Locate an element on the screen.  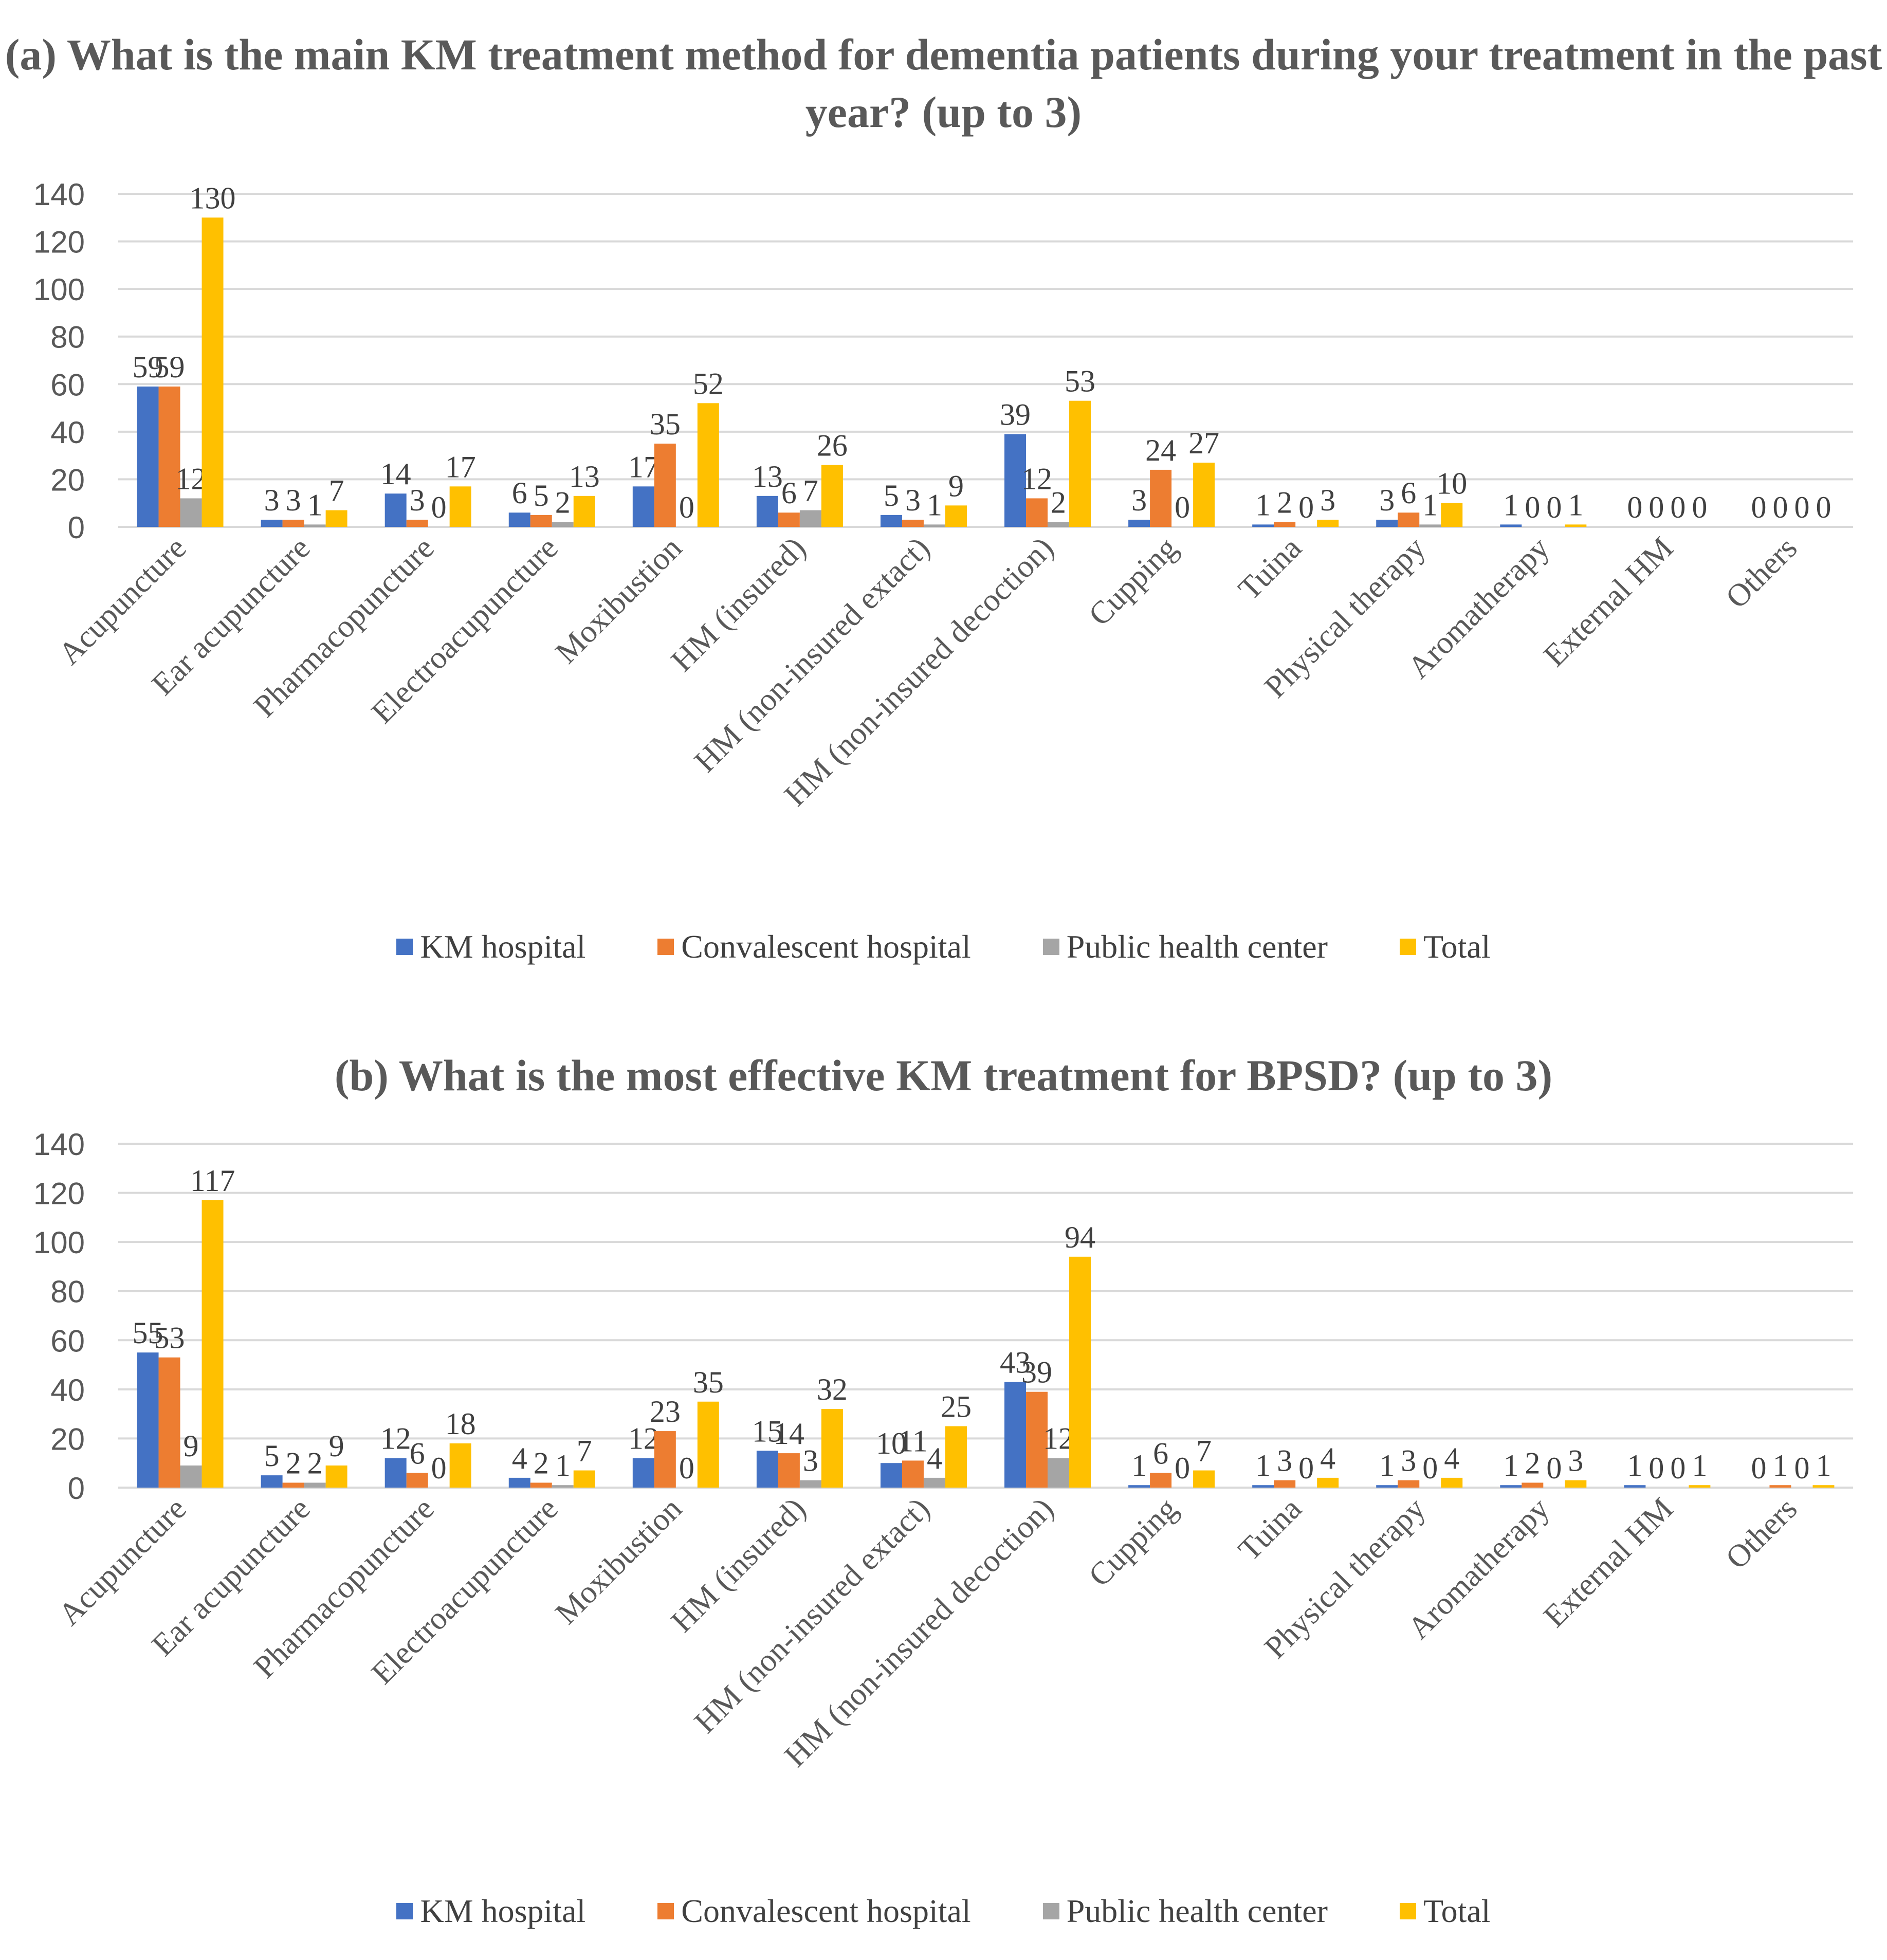
bar-km-hospital-pharmacopuncture is located at coordinates (395, 510).